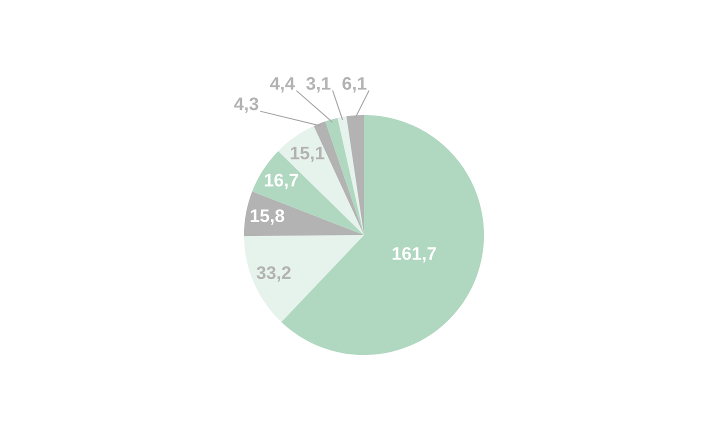 This screenshot has width=720, height=422. I want to click on data-label: 4,3, so click(246, 105).